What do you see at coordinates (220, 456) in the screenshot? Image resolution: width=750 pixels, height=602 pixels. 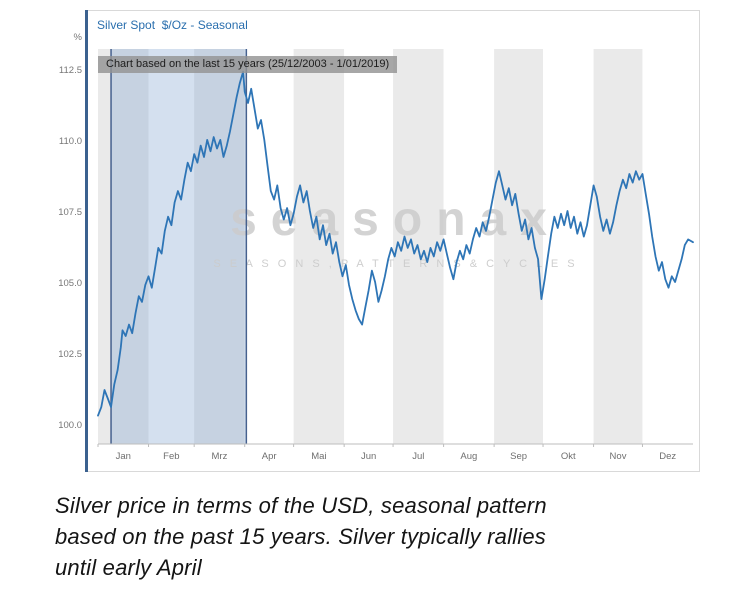 I see `x-axis-label: Mrz` at bounding box center [220, 456].